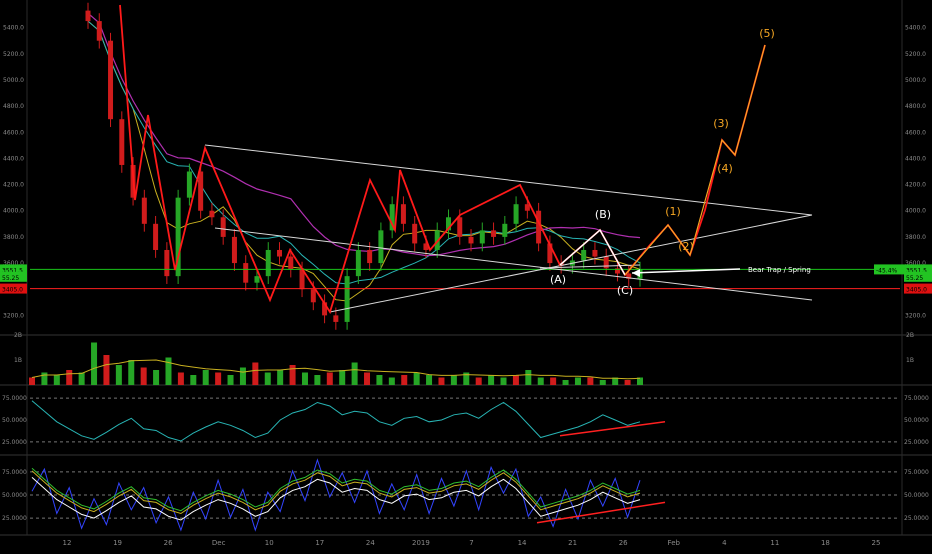  I want to click on price-tick-left: 4400.0, so click(13, 158).